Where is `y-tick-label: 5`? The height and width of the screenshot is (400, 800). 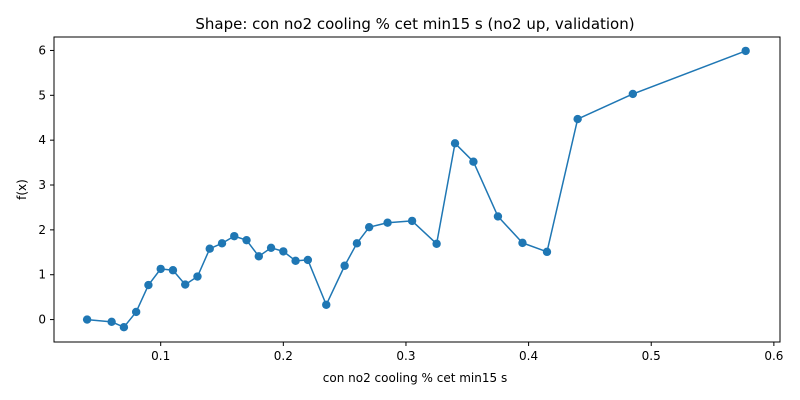
y-tick-label: 5 is located at coordinates (42, 95).